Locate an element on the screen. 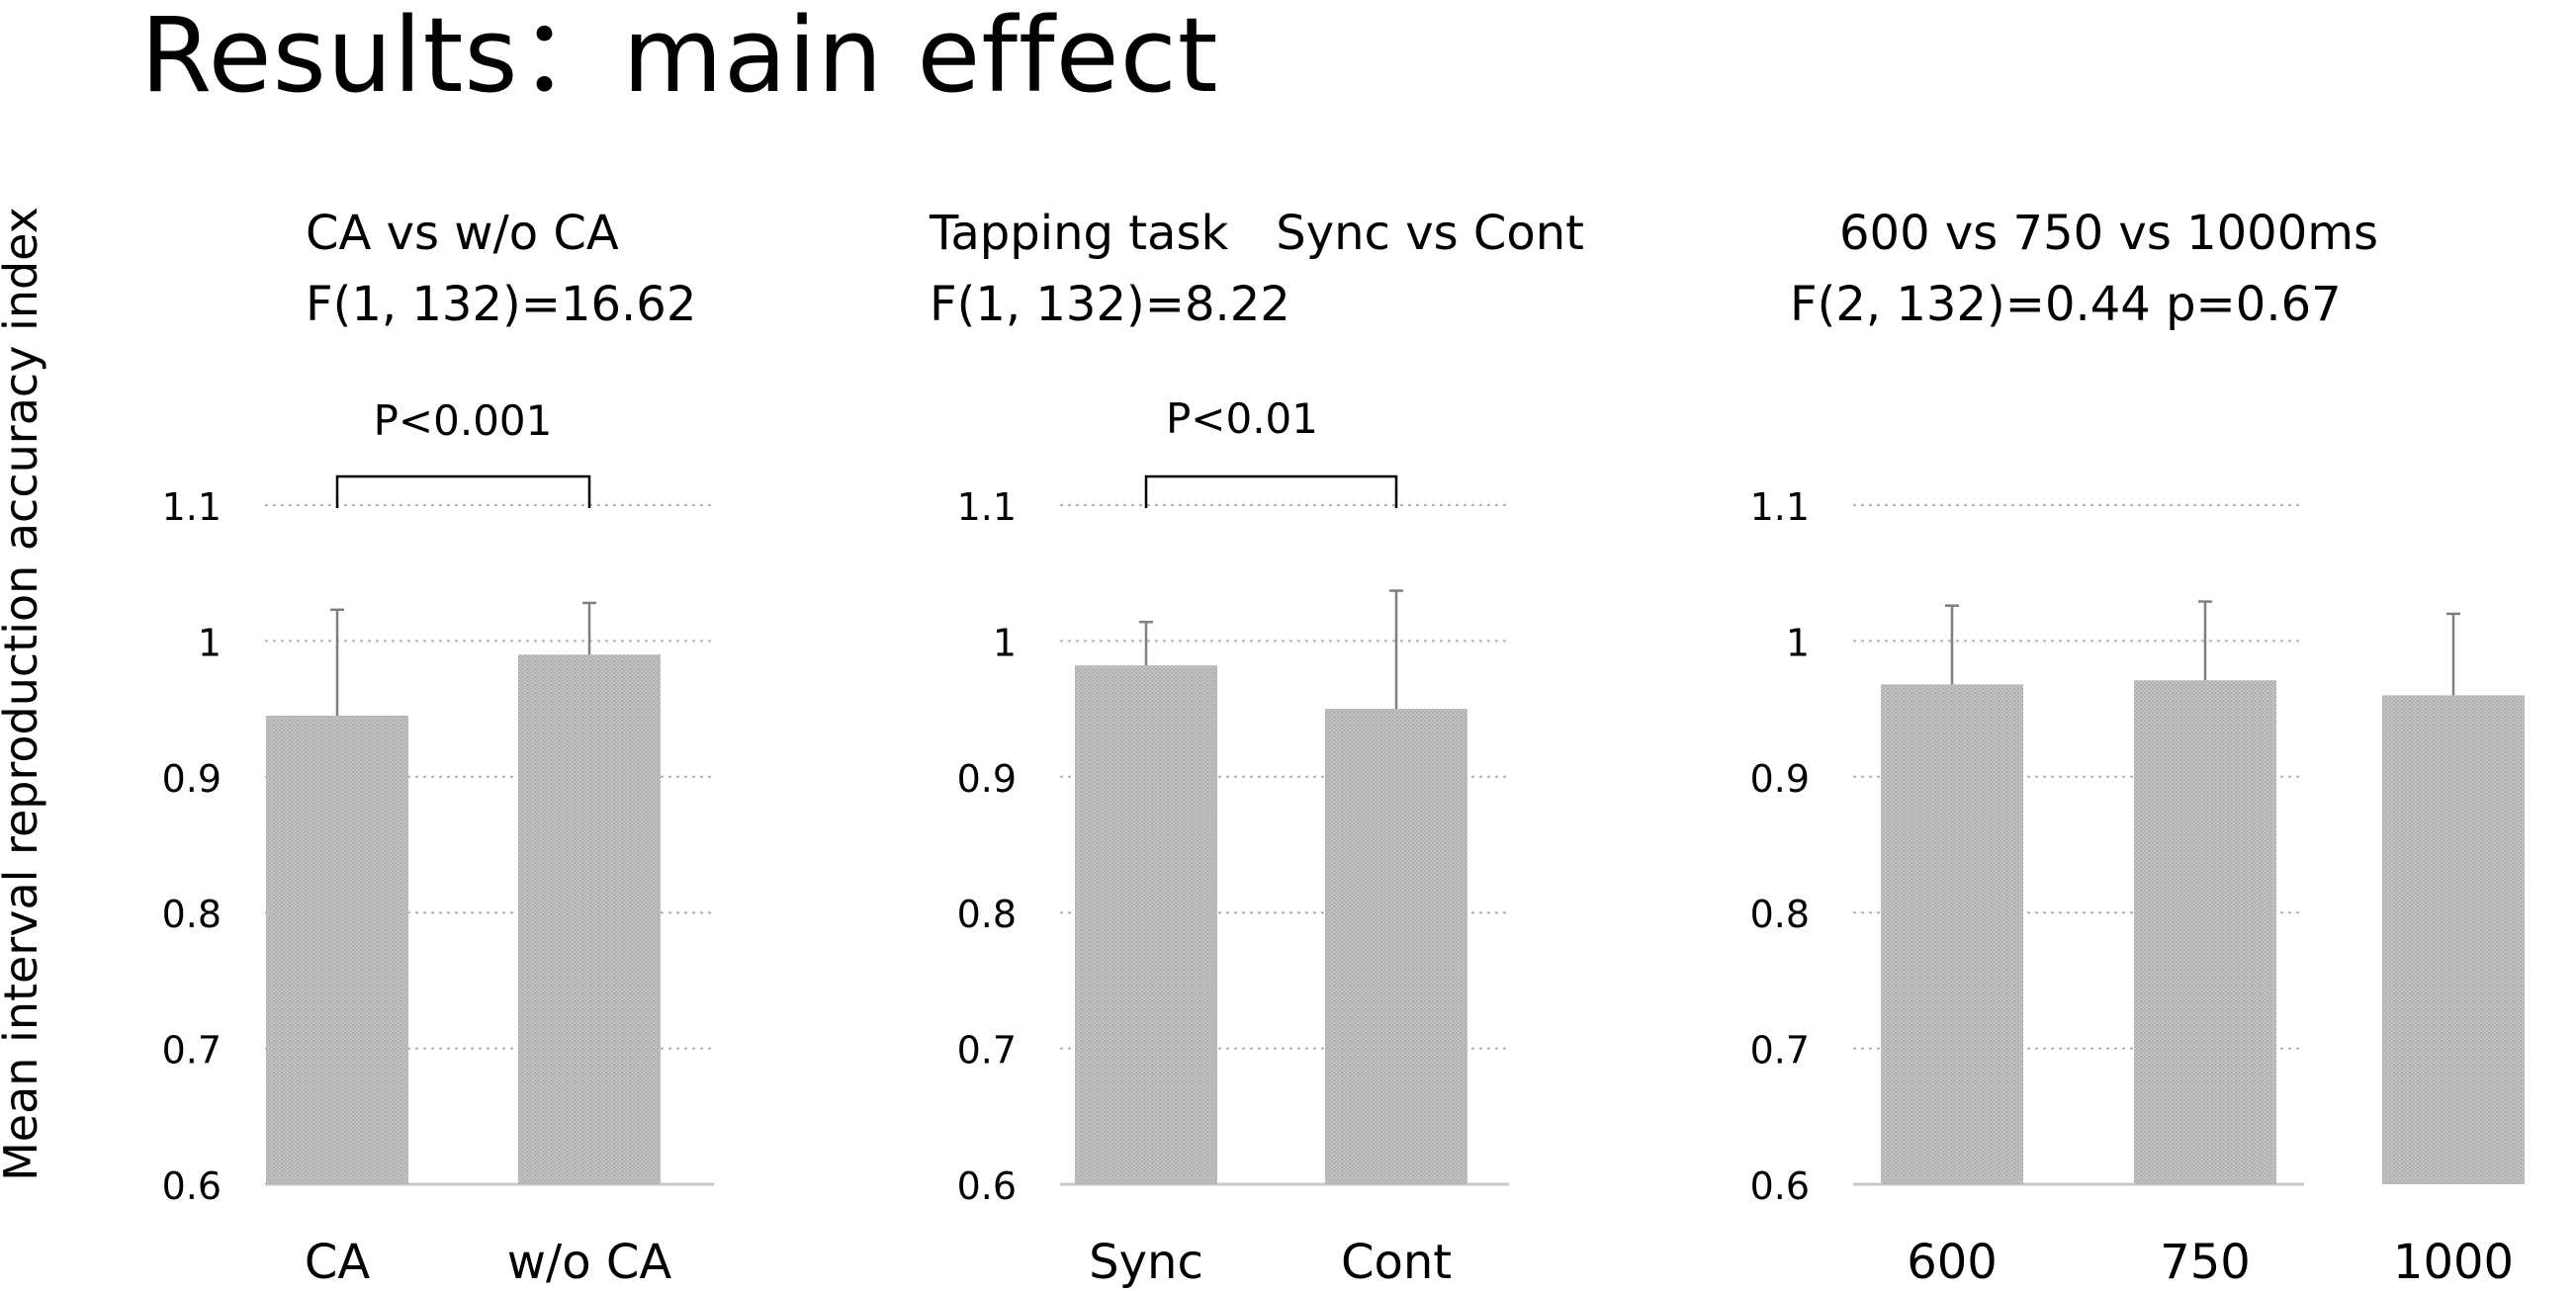 This screenshot has height=1291, width=2576. panel3-stat: F(2, 132)=0.44 p=0.67 is located at coordinates (2066, 304).